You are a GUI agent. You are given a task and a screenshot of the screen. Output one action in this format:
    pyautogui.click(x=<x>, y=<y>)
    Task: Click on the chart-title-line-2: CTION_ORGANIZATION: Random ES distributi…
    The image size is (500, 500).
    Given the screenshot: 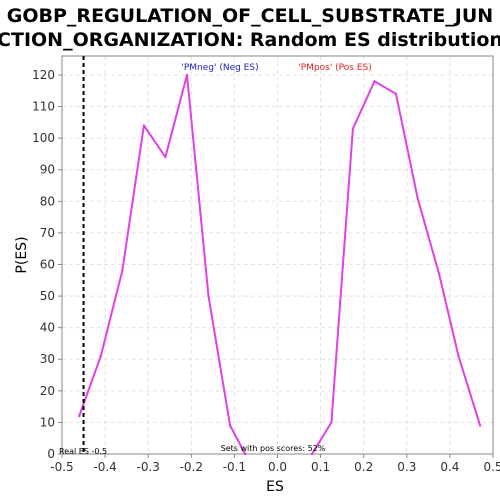 What is the action you would take?
    pyautogui.click(x=250, y=40)
    